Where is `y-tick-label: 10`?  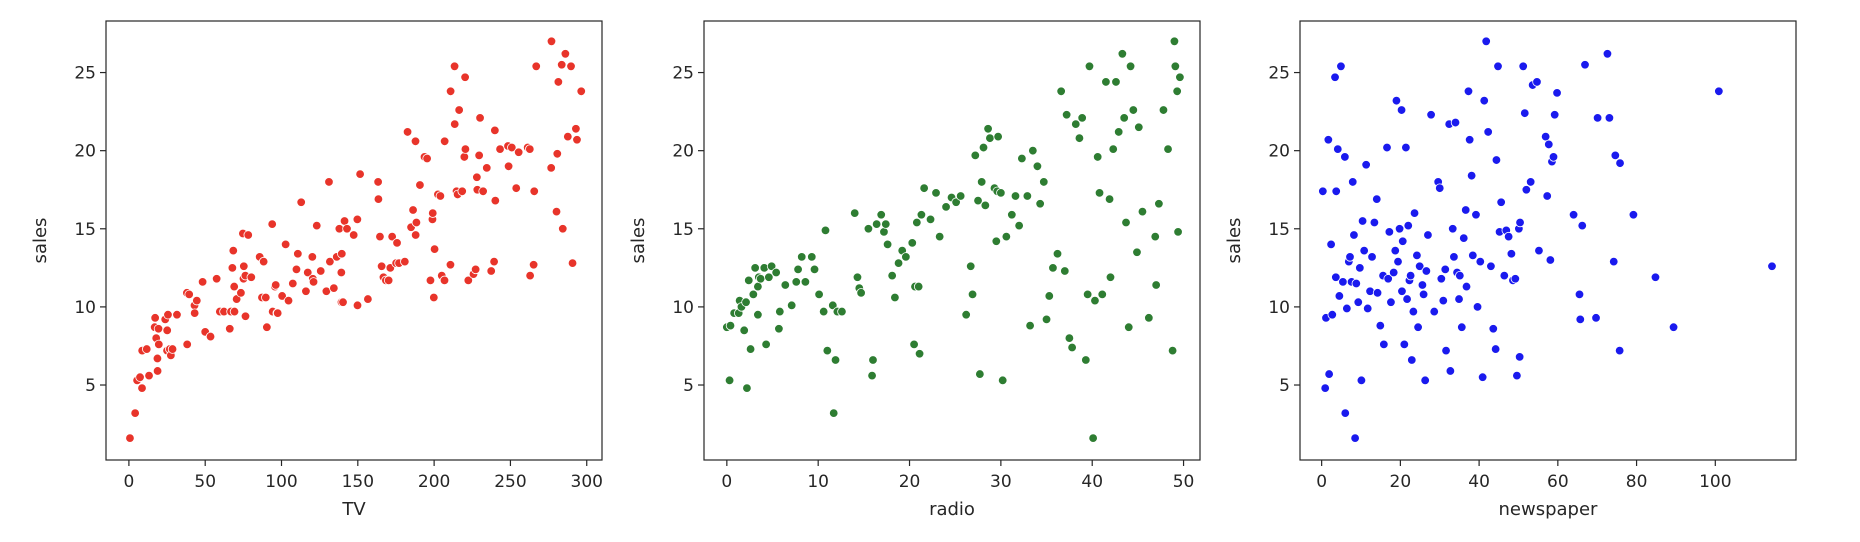 y-tick-label: 10 is located at coordinates (85, 308).